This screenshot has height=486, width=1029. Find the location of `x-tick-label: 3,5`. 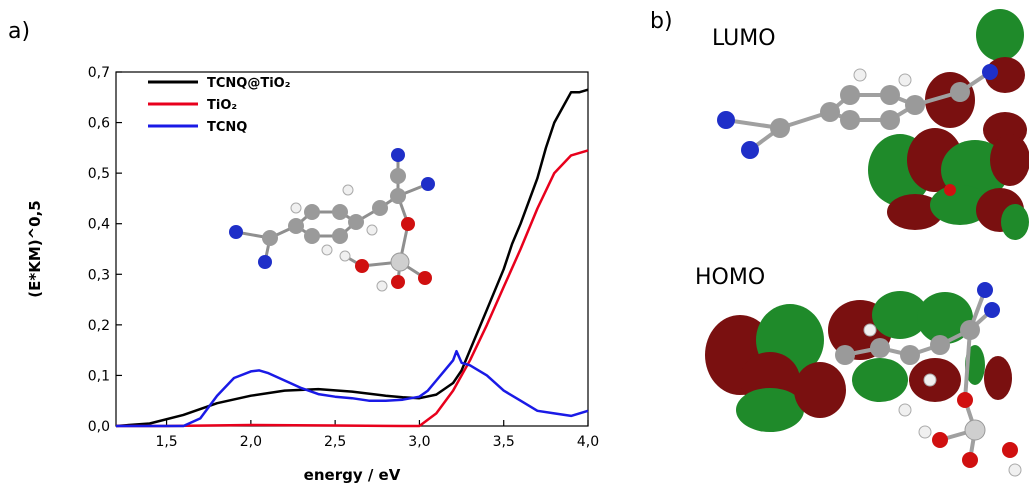

x-tick-label: 3,5 is located at coordinates (504, 442).